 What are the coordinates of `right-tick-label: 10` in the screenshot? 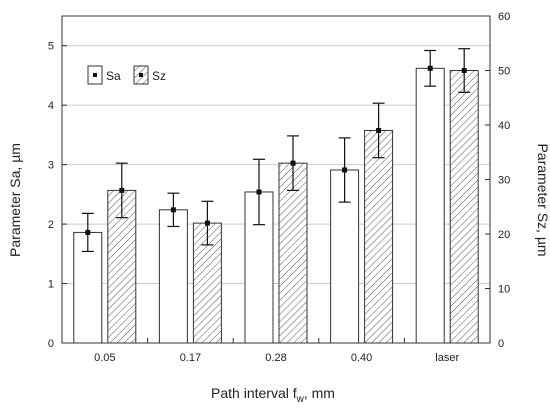 It's located at (504, 290).